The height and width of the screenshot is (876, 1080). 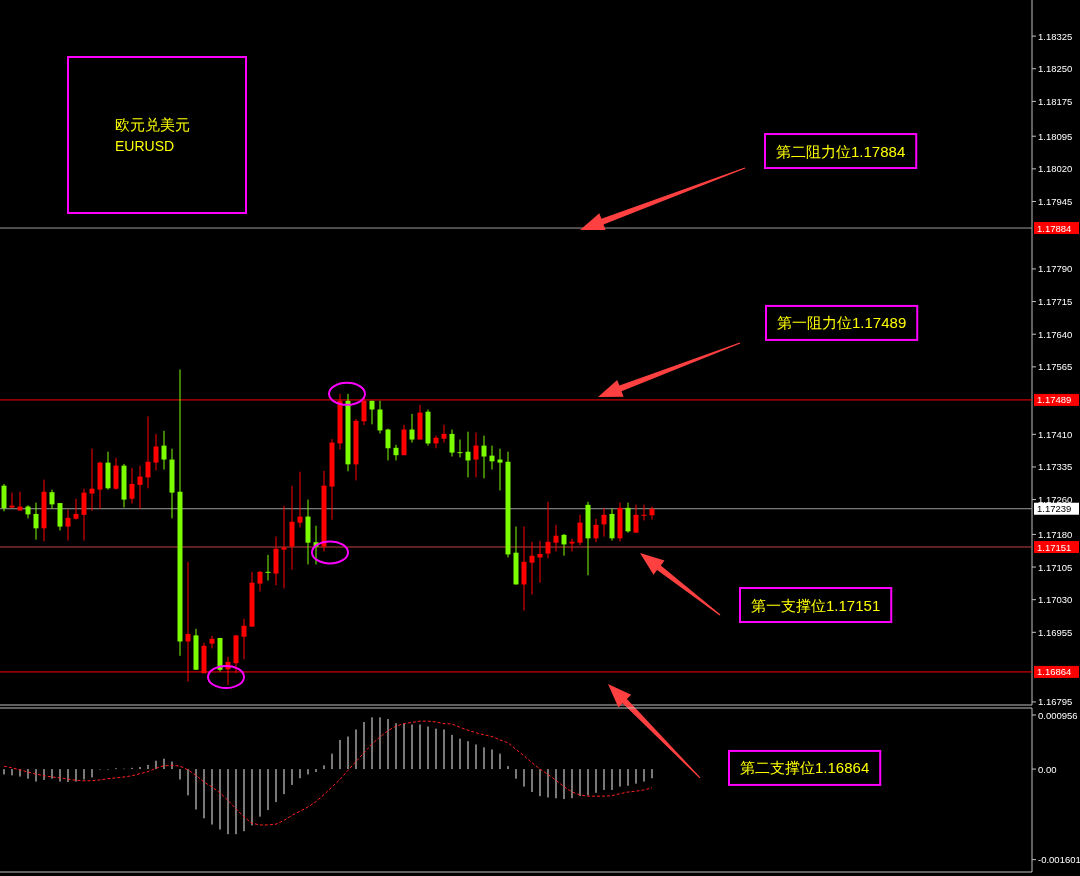 I want to click on callout: 第二支撑位1.16864, so click(x=805, y=767).